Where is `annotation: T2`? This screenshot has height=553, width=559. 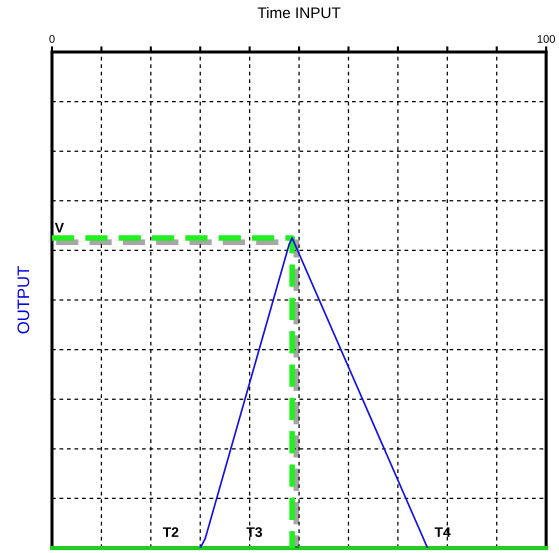 annotation: T2 is located at coordinates (170, 532).